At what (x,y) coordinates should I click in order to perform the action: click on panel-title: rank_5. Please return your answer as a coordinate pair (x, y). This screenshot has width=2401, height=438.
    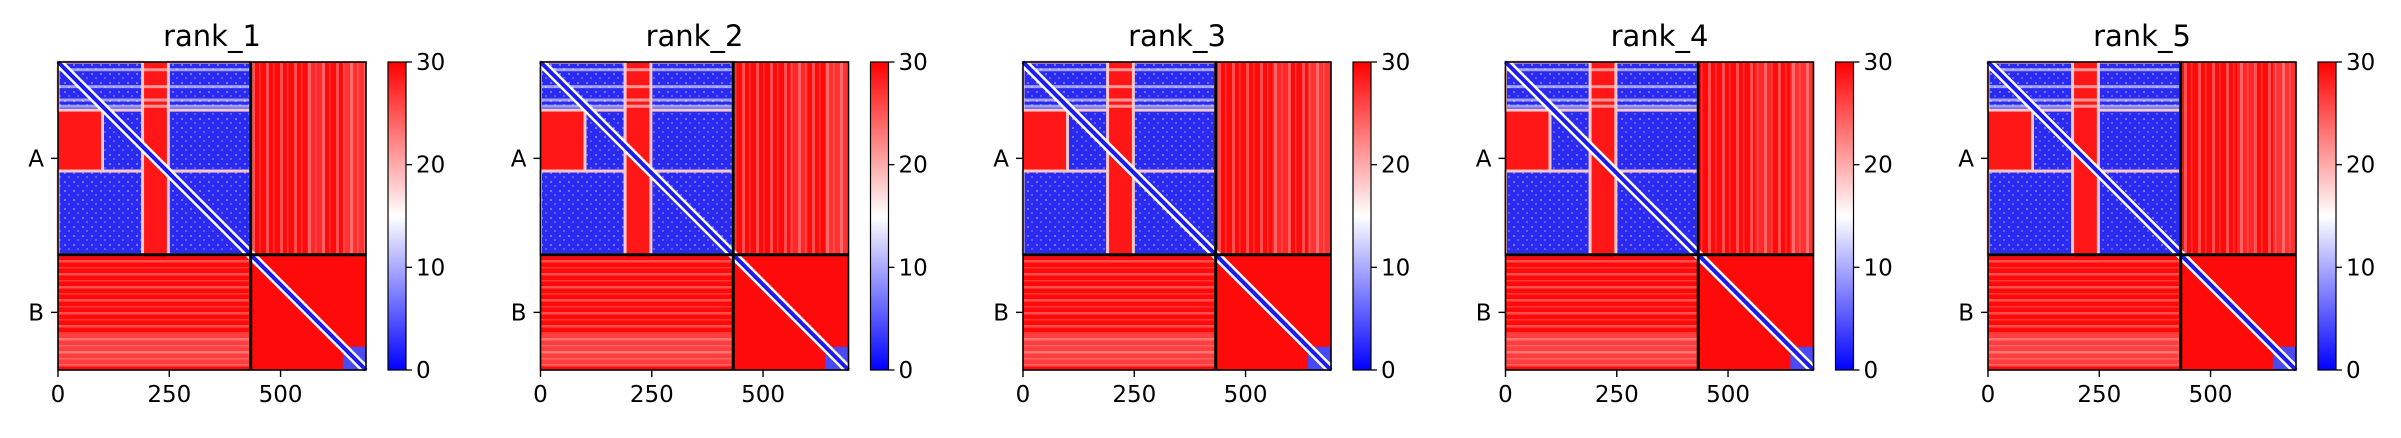
    Looking at the image, I should click on (2142, 36).